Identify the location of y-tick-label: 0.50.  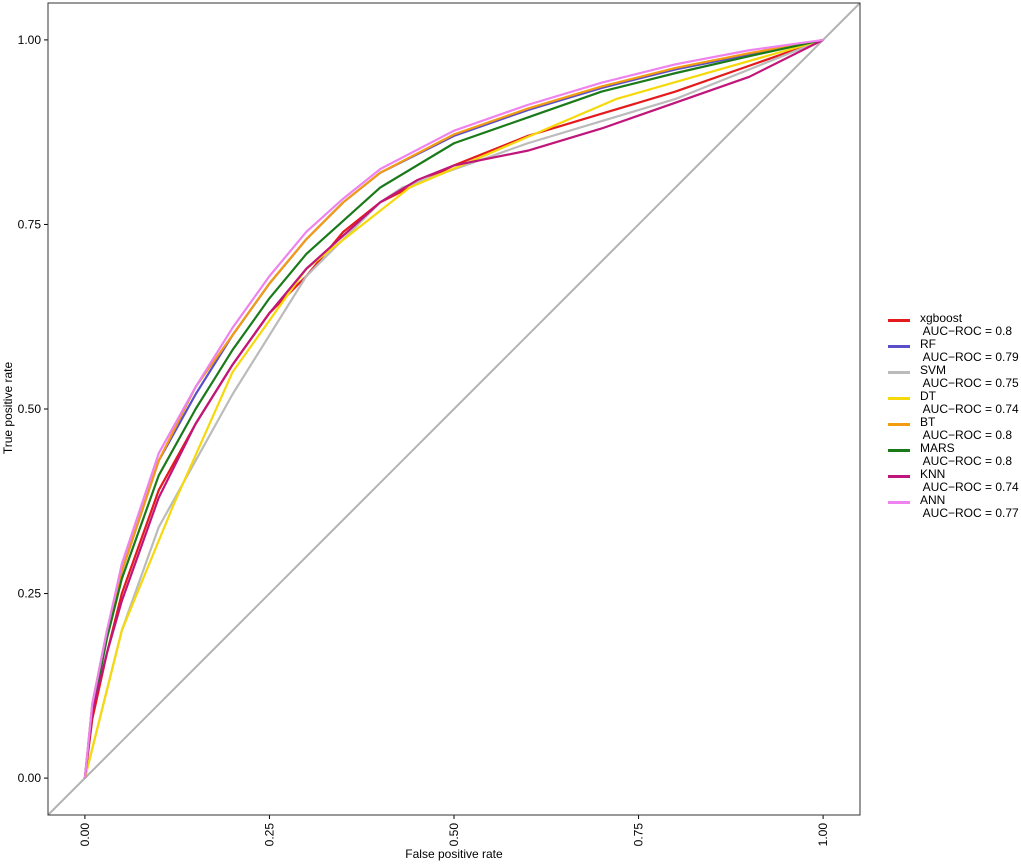
(30, 409).